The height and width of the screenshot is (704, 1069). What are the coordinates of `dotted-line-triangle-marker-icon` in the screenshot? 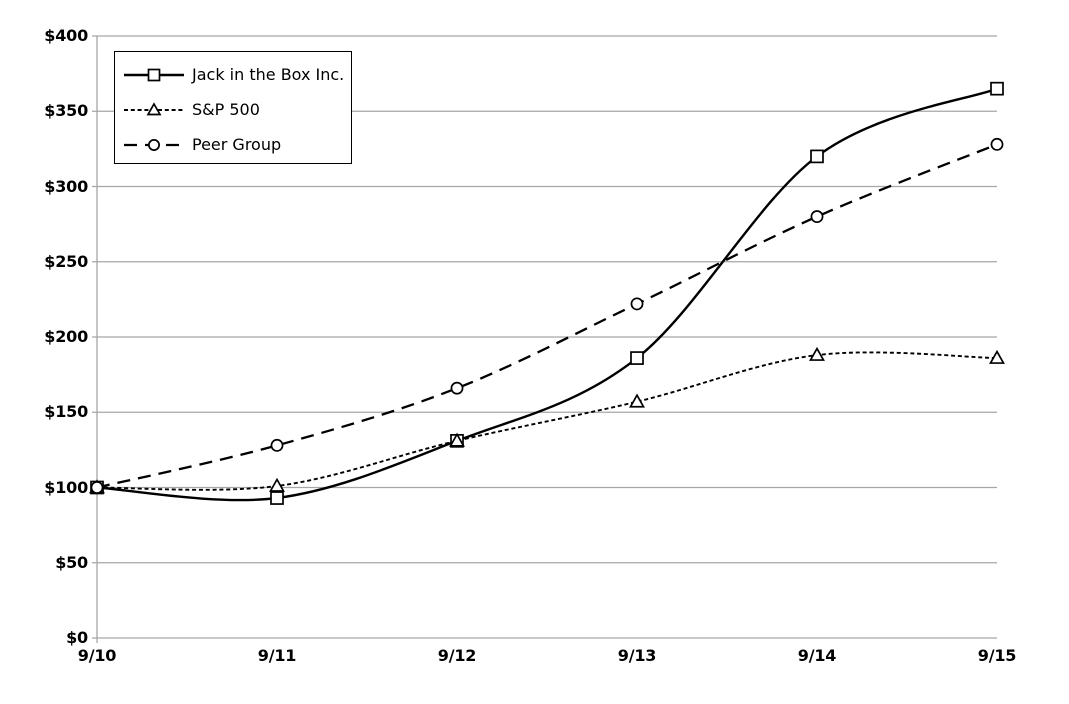 It's located at (154, 108).